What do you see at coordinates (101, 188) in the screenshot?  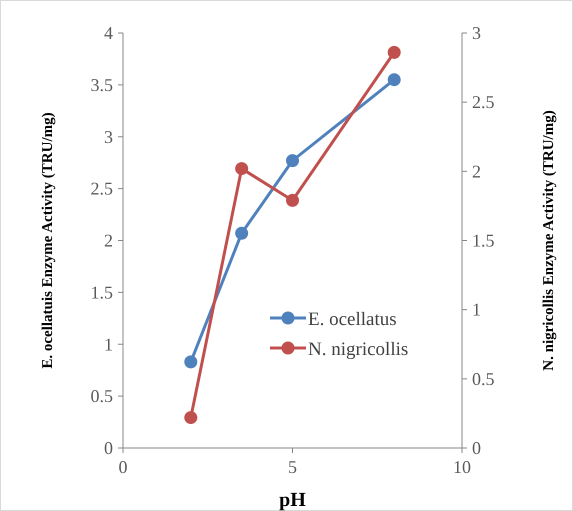 I see `y-tick-label: 2.5` at bounding box center [101, 188].